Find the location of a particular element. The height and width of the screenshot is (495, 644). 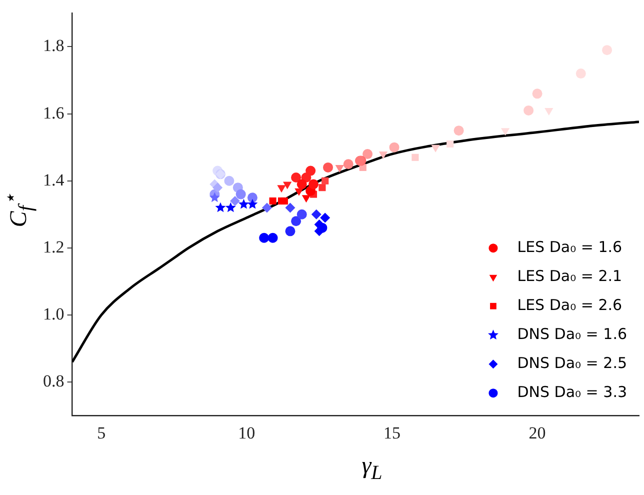

y-tick-label: 1.6 is located at coordinates (53, 112).